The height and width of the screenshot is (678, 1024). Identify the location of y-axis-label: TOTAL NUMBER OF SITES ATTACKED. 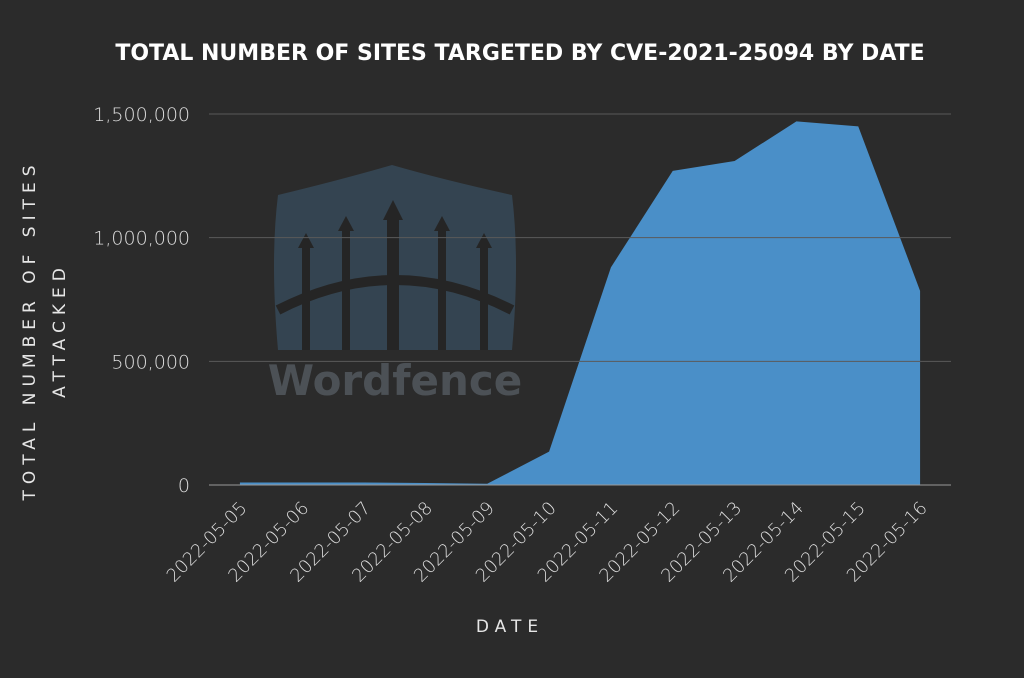
(45, 330).